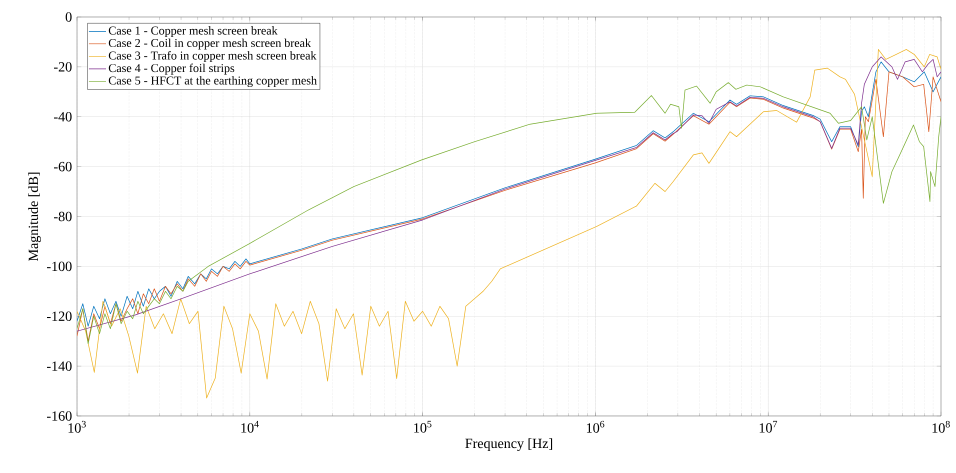  I want to click on x-tick-label: 10$^{4}$, so click(250, 426).